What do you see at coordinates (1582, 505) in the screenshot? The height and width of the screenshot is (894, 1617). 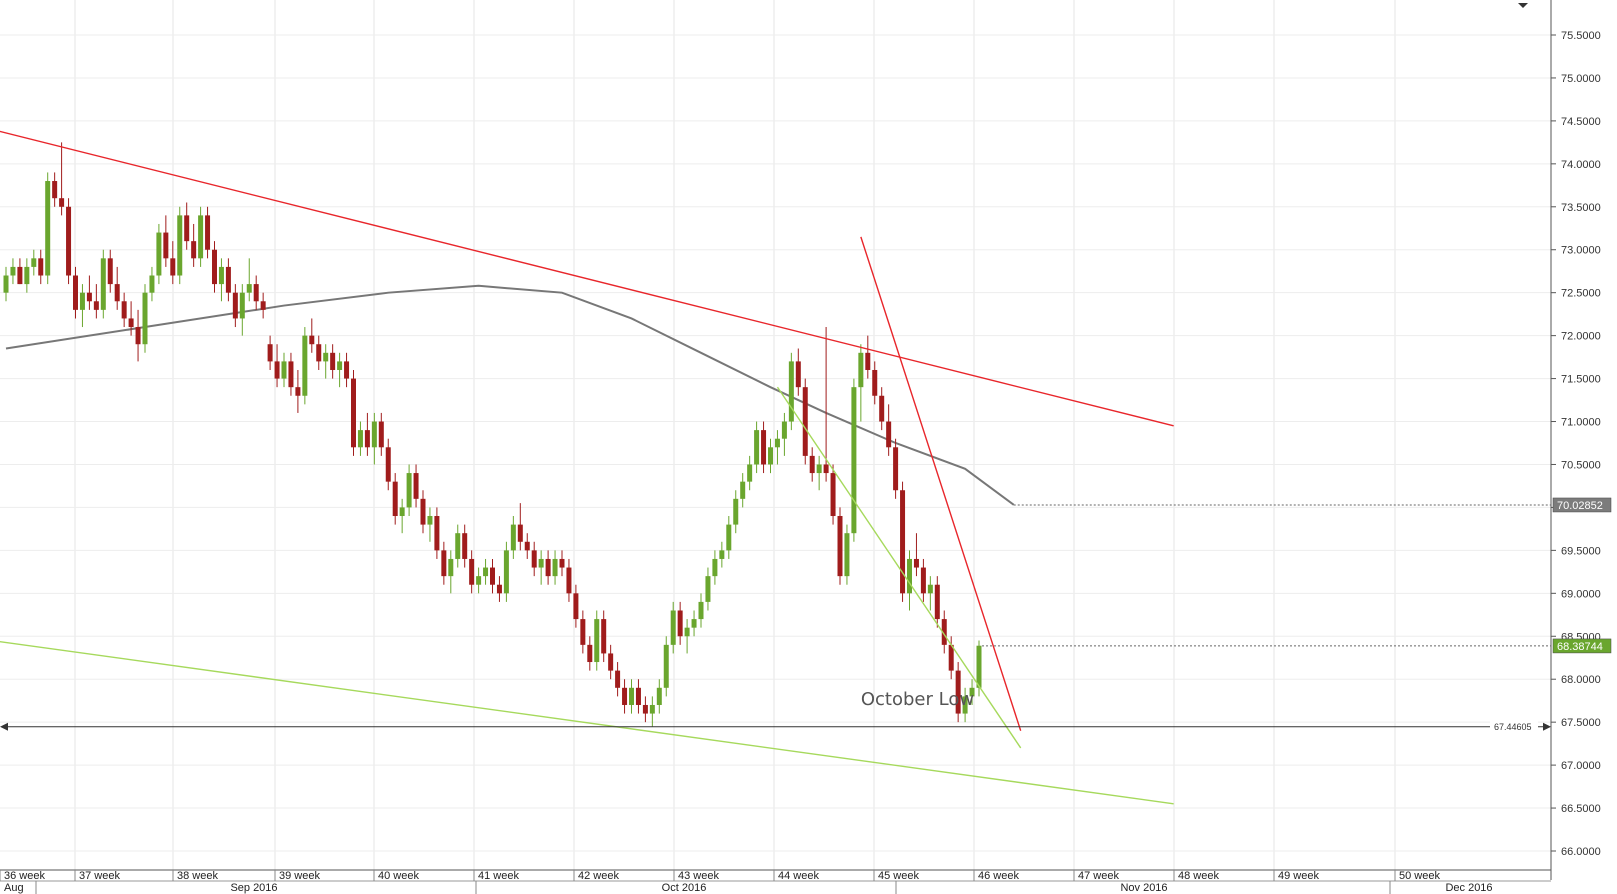 I see `price-tag-bg` at bounding box center [1582, 505].